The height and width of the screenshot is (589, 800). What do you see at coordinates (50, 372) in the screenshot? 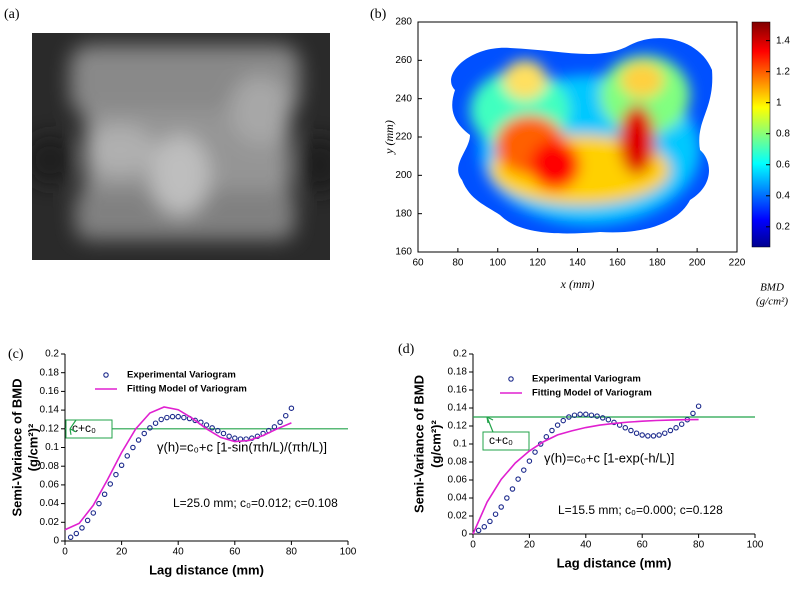
I see `y-tick-label: 0.18` at bounding box center [50, 372].